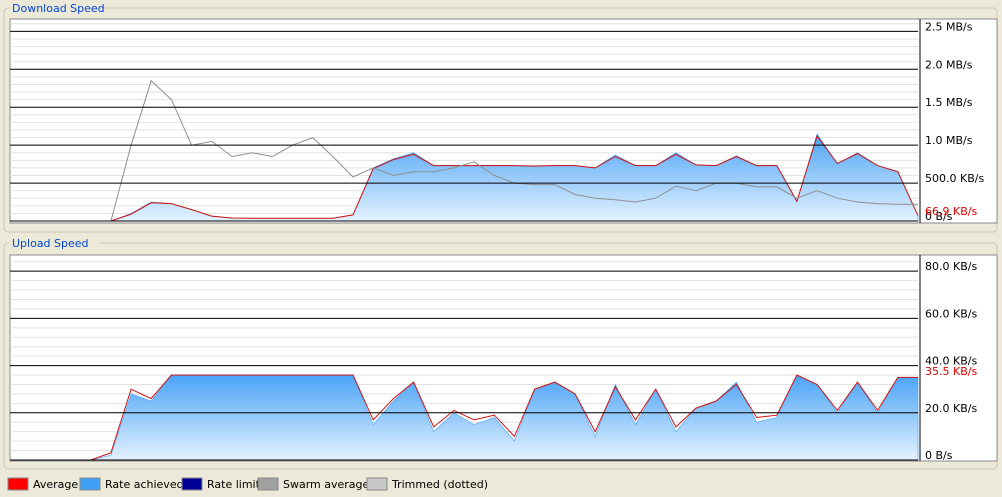 This screenshot has width=1002, height=497. I want to click on y-tick-label: 20.0 KB/s, so click(951, 408).